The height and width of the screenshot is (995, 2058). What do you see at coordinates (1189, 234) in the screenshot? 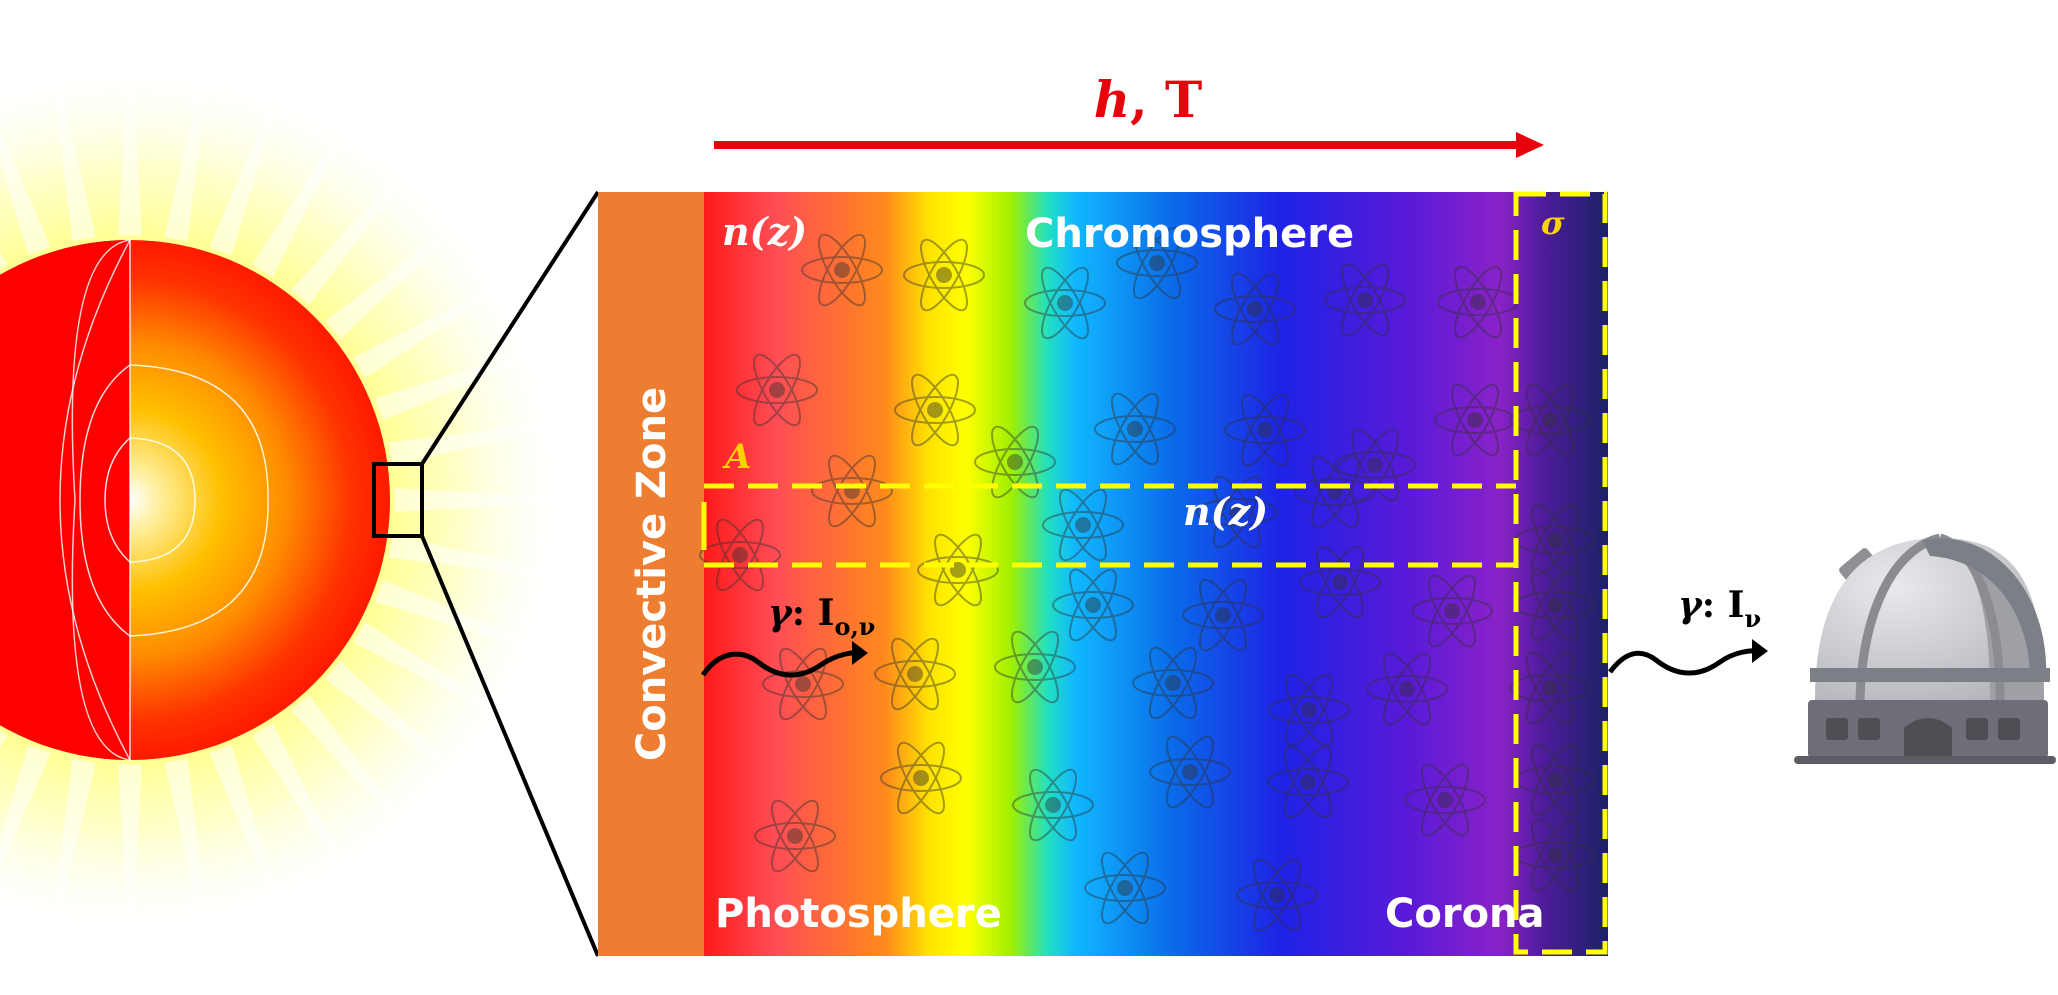
I see `chromosphere-label: Chromosphere` at bounding box center [1189, 234].